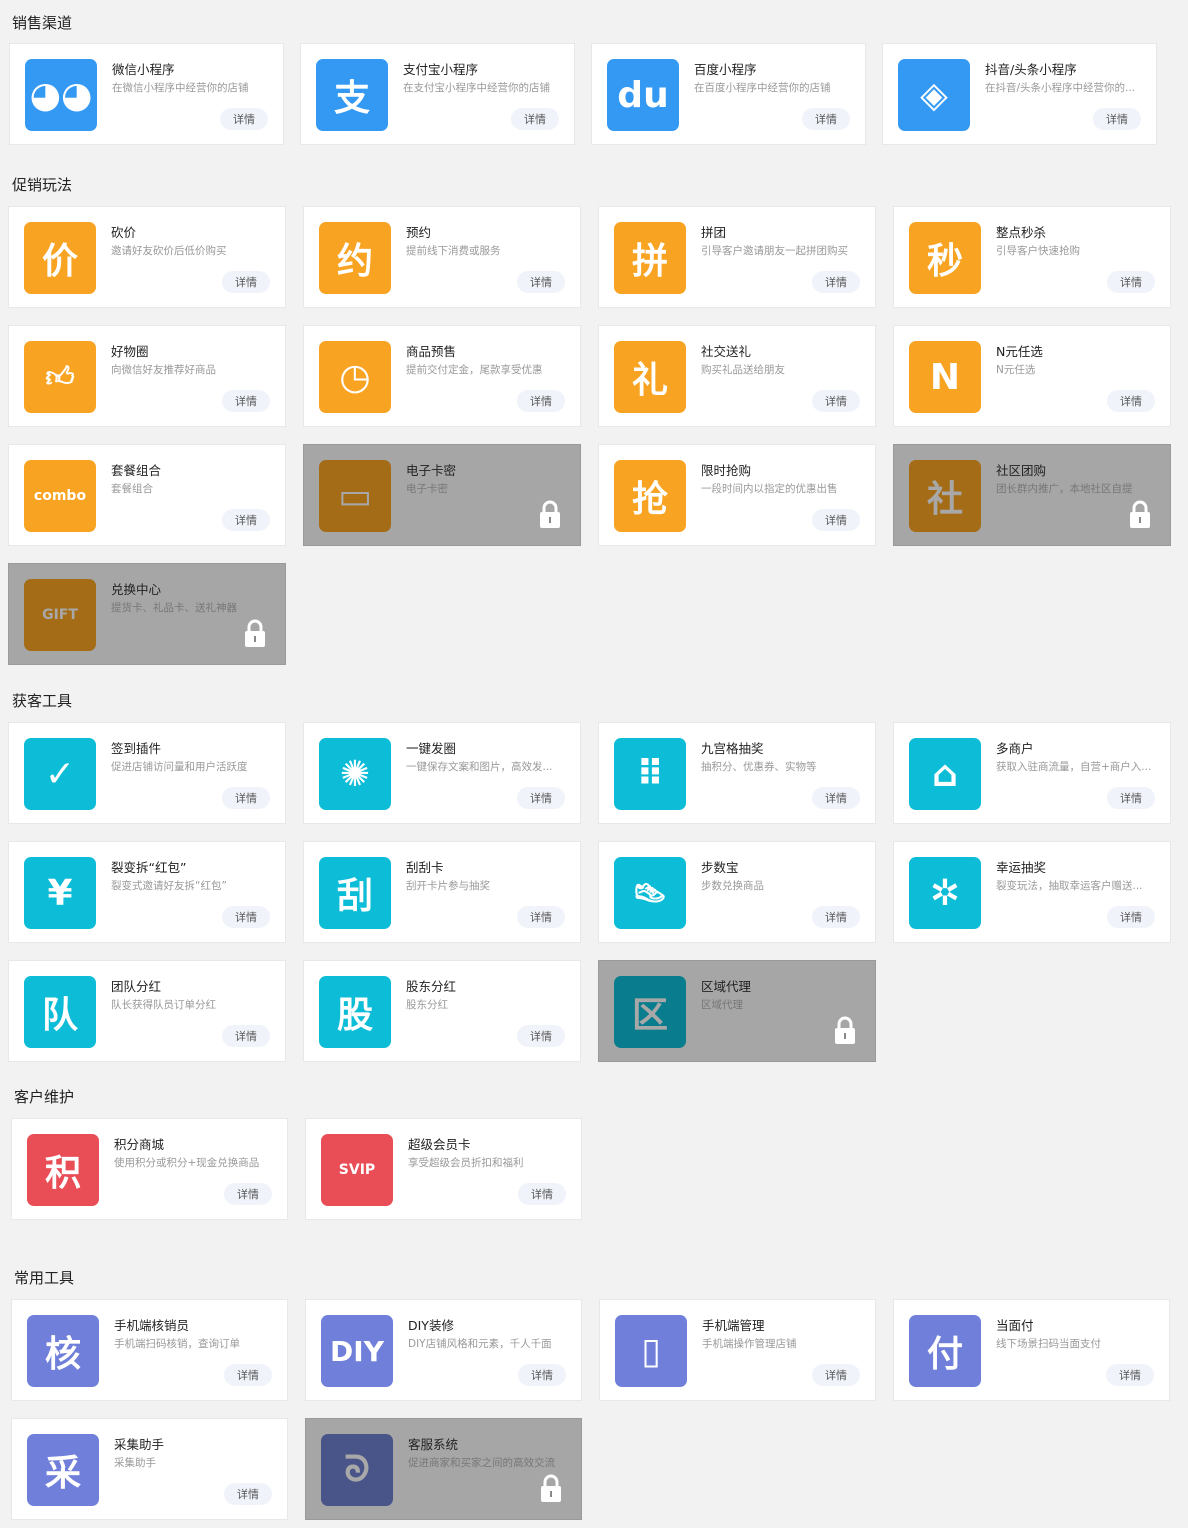  Describe the element at coordinates (149, 1469) in the screenshot. I see `app-card: 采采集助手 采集助手 详情` at that location.